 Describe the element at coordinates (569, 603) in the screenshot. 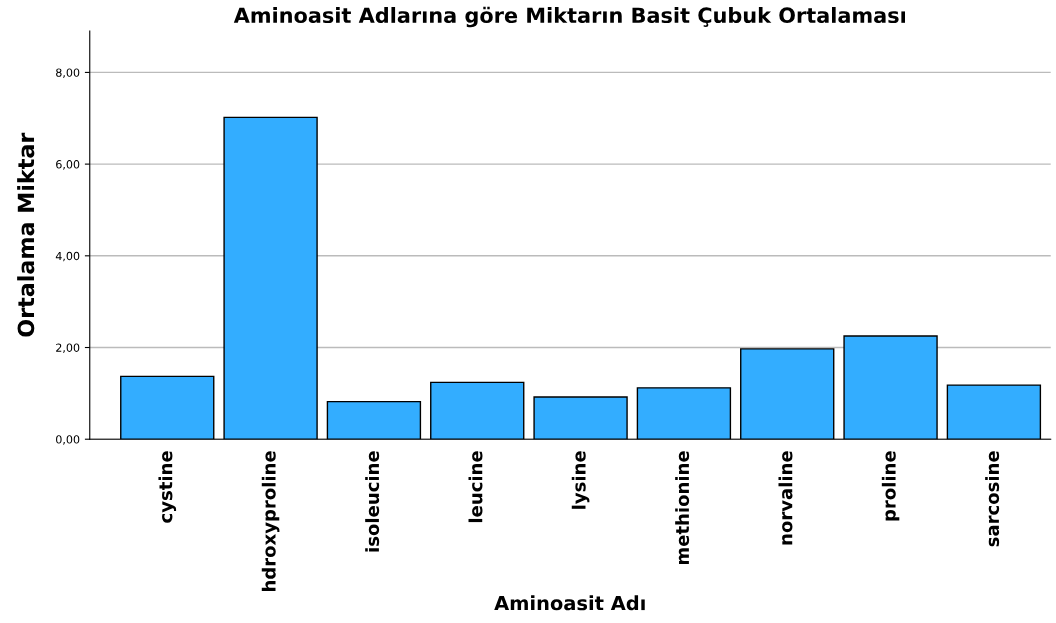

I see `x-axis-title: Aminoasit Adı` at that location.